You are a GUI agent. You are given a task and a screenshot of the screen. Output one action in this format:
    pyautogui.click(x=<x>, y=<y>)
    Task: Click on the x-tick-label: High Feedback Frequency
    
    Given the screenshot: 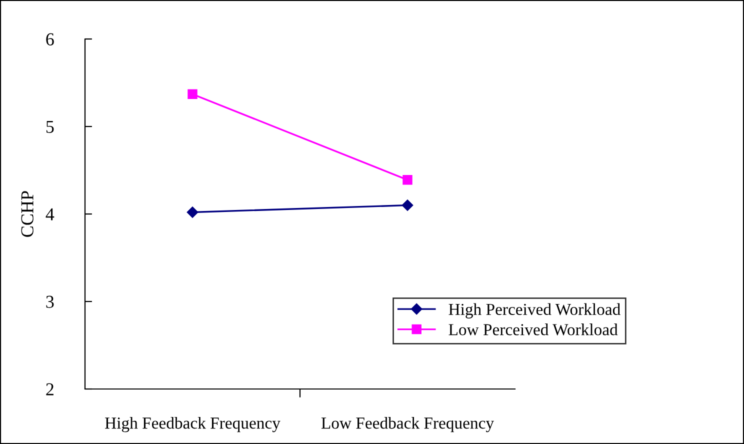 What is the action you would take?
    pyautogui.click(x=192, y=424)
    